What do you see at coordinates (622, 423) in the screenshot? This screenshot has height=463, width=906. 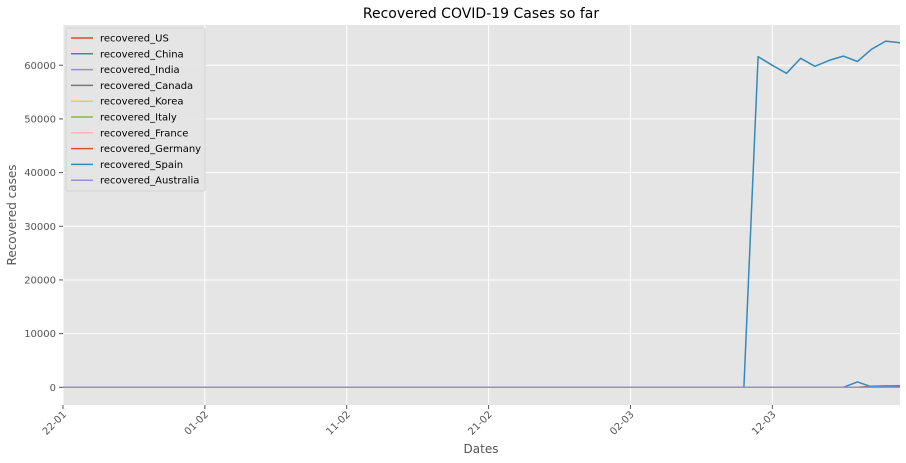 I see `x-tick-label: 02-03` at bounding box center [622, 423].